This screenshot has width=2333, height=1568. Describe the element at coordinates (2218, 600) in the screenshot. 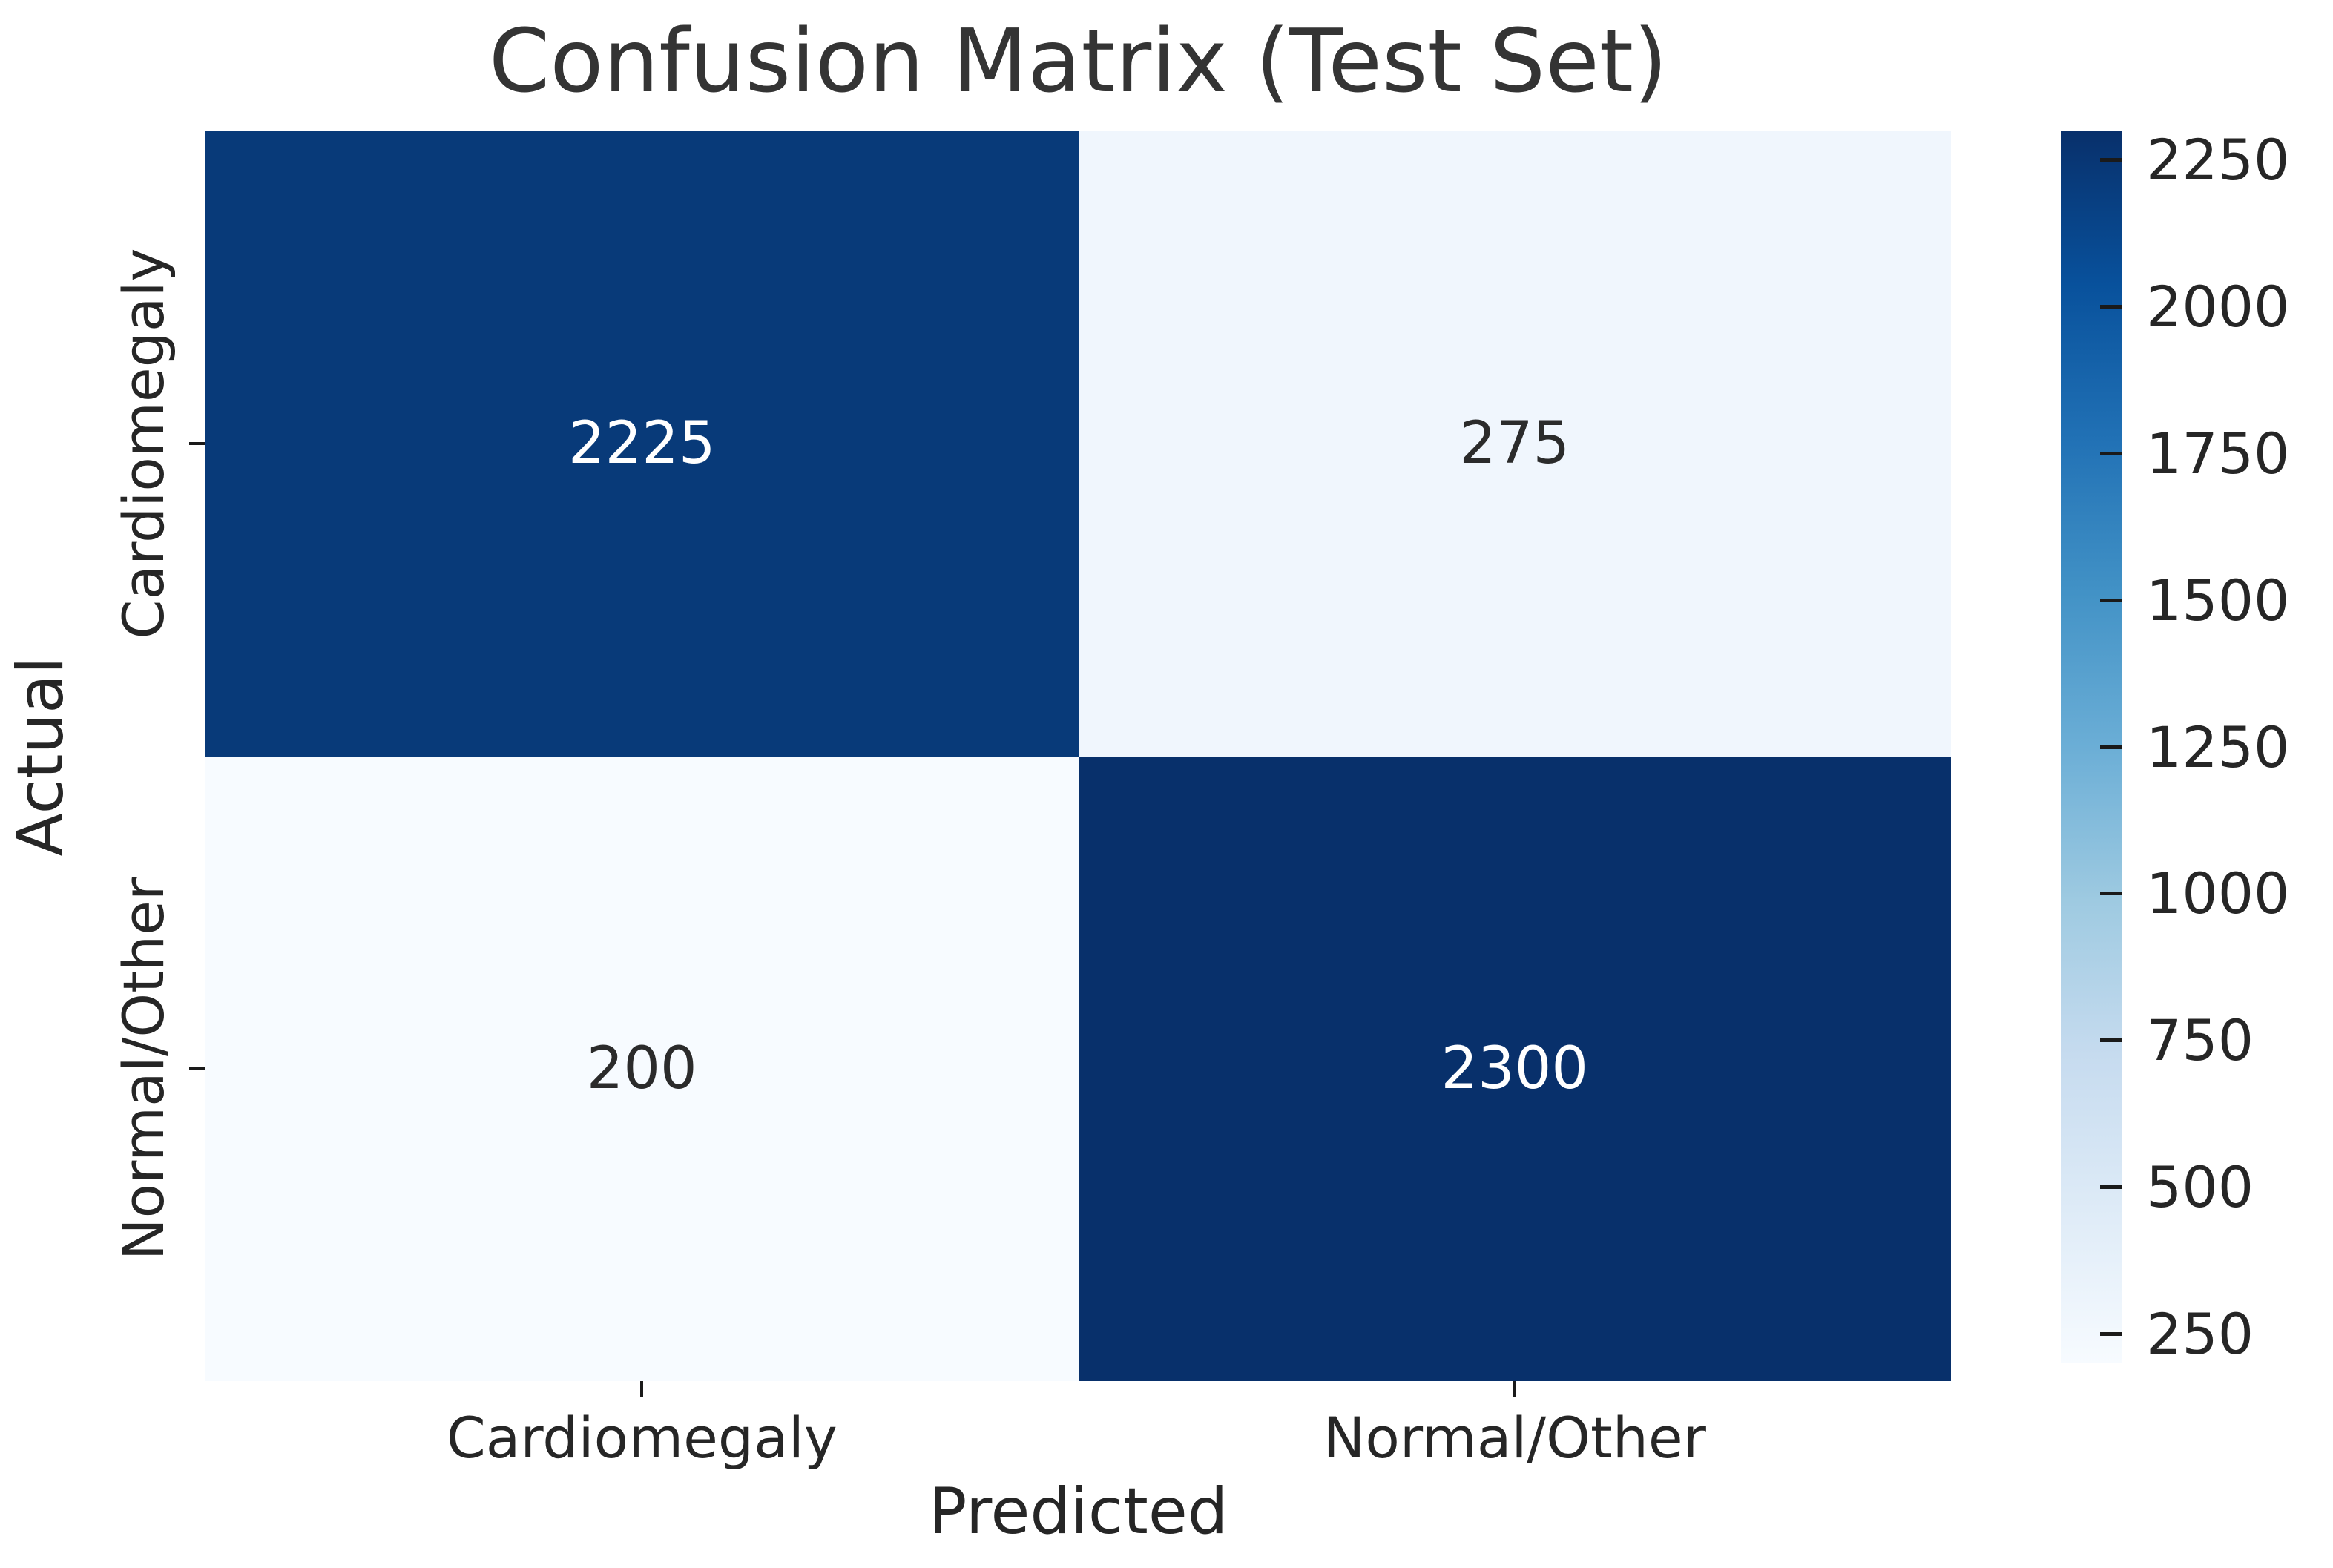

I see `colorbar-tick-label: 1500` at that location.